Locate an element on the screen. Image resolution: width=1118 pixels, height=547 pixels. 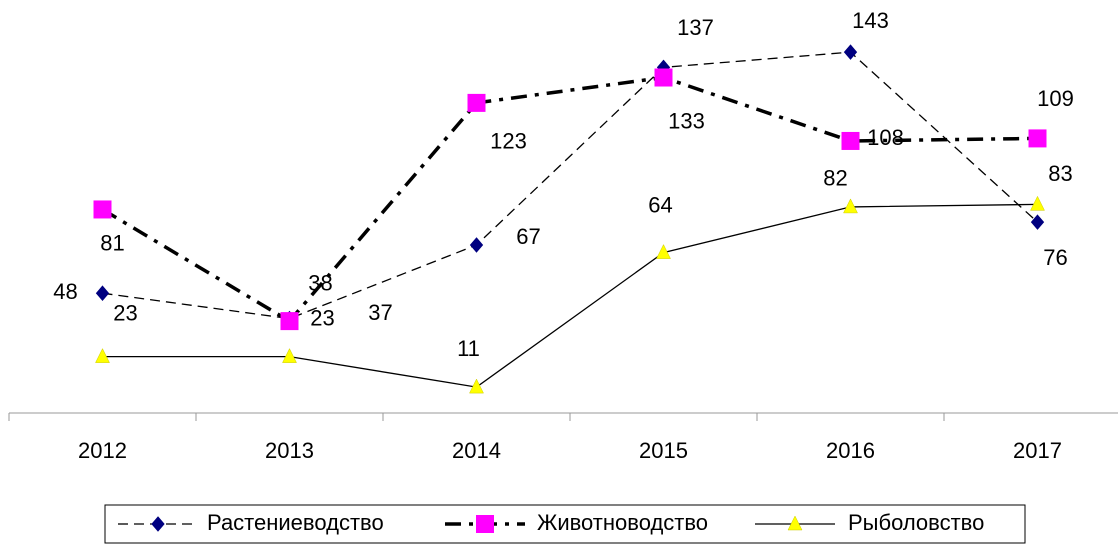
data-label: 83 is located at coordinates (1060, 173).